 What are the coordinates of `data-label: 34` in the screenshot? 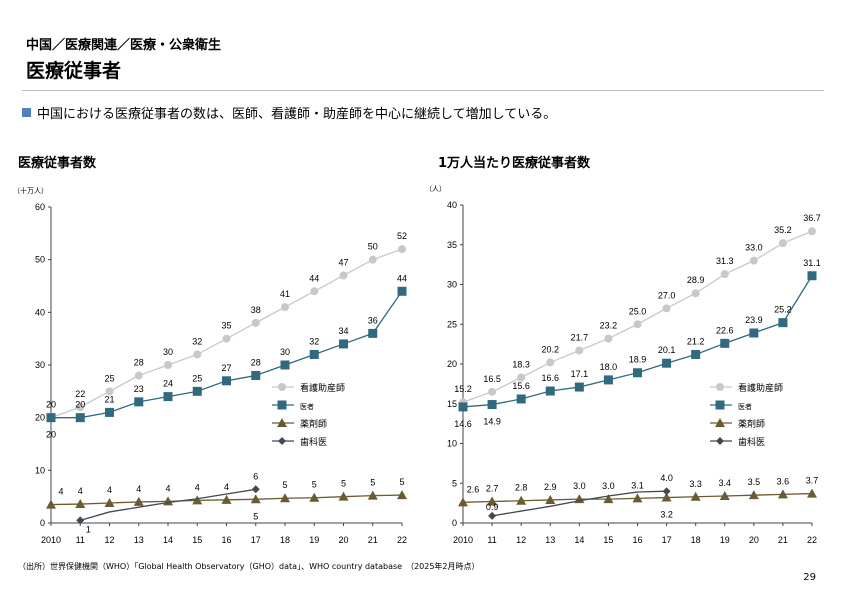 It's located at (343, 331).